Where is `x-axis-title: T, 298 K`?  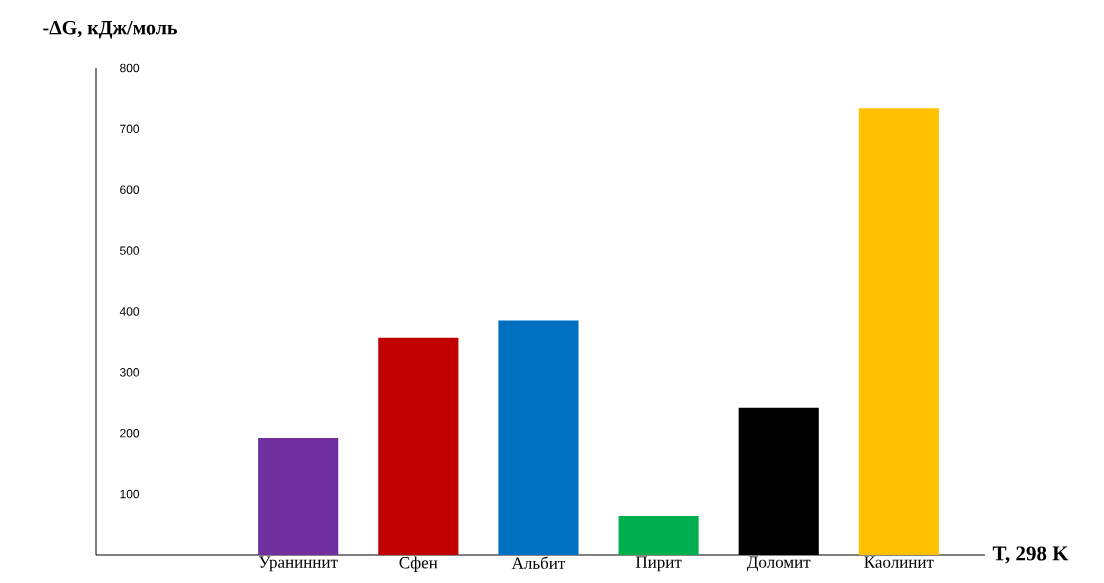 x-axis-title: T, 298 K is located at coordinates (1030, 555).